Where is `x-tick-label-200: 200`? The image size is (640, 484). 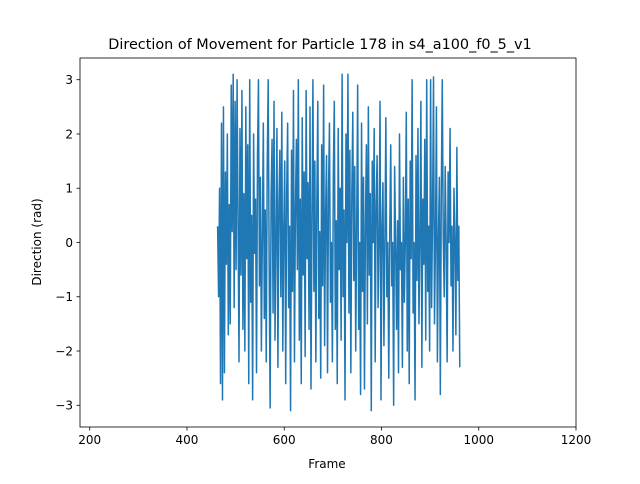 x-tick-label-200: 200 is located at coordinates (89, 440).